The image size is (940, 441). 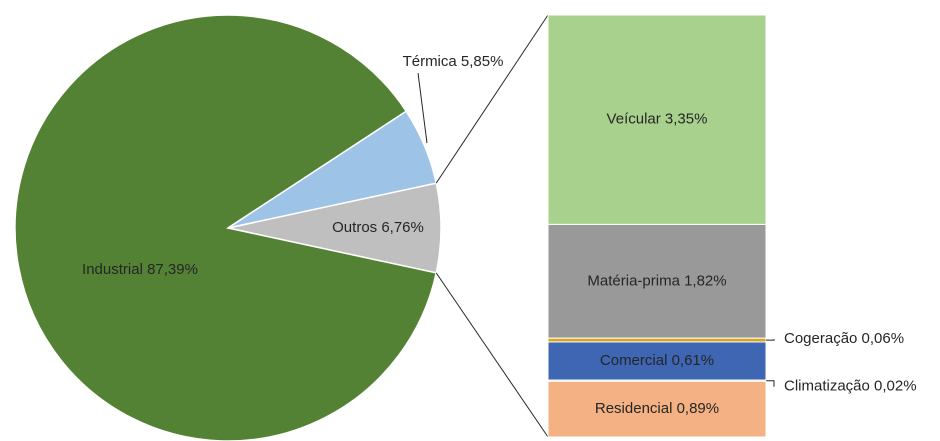 I want to click on bar-label: Residencial 0,89%, so click(x=657, y=408).